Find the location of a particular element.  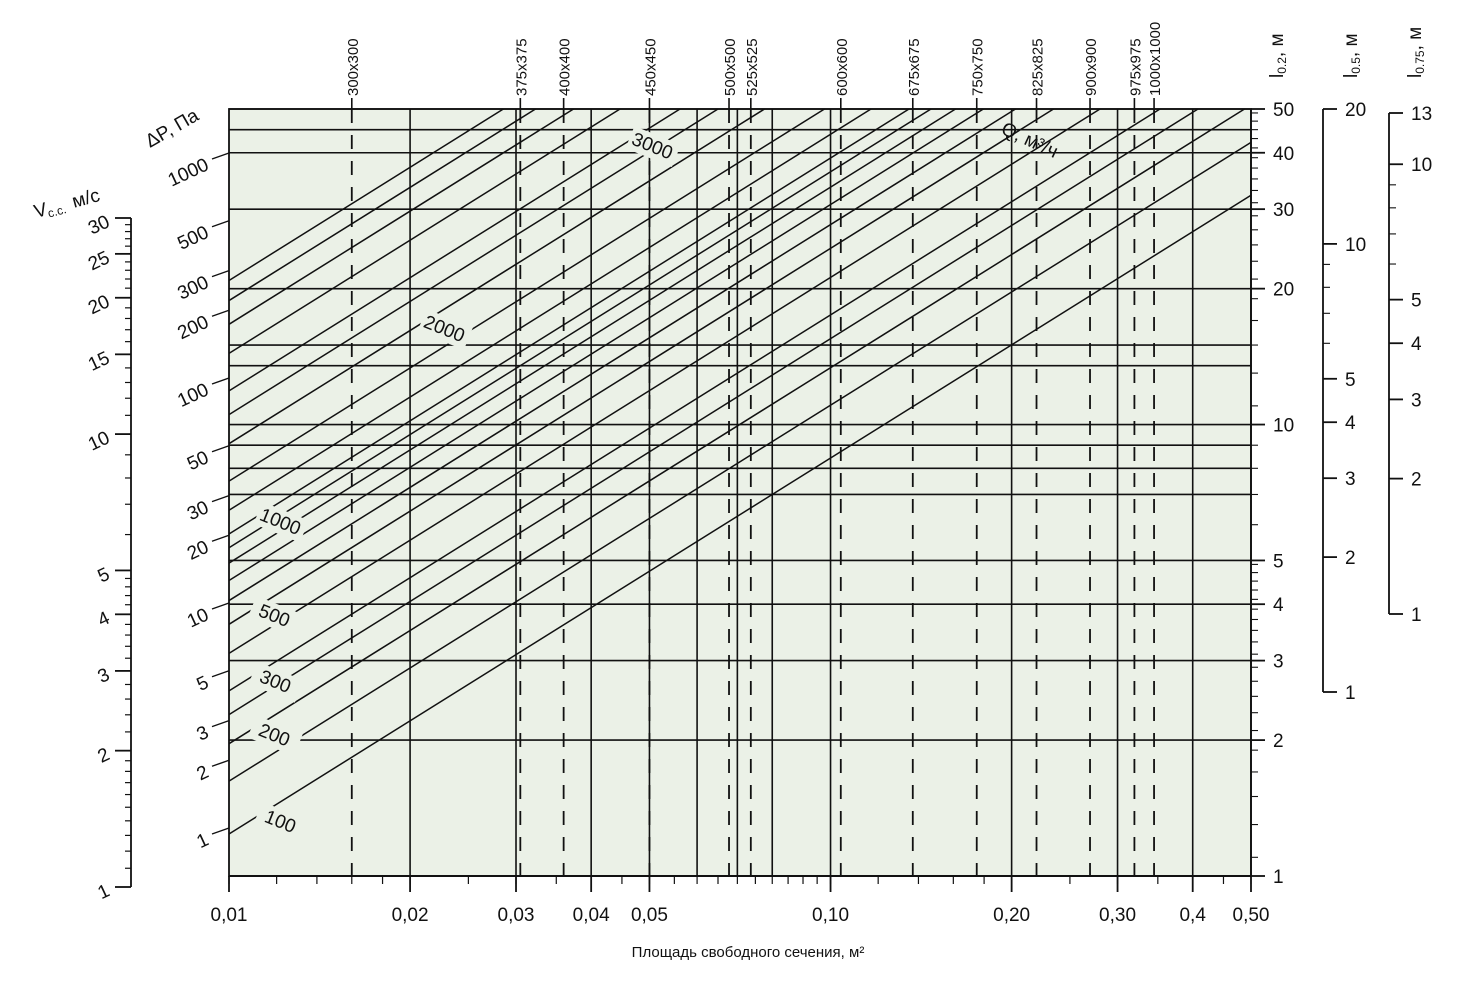

throw-axis-2-title: l0.5, м is located at coordinates (1352, 55).